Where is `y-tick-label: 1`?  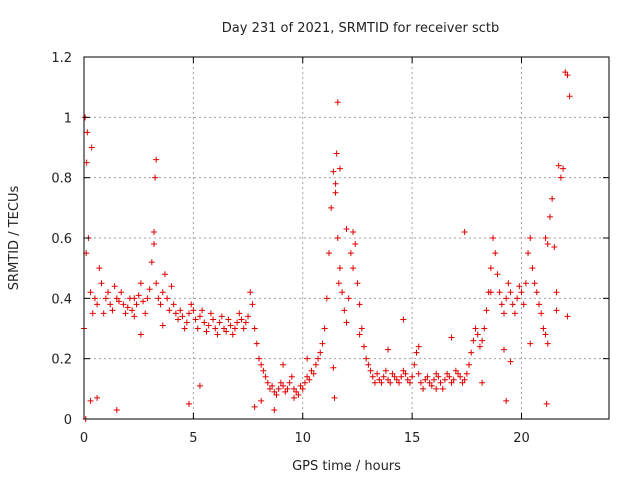 y-tick-label: 1 is located at coordinates (68, 118).